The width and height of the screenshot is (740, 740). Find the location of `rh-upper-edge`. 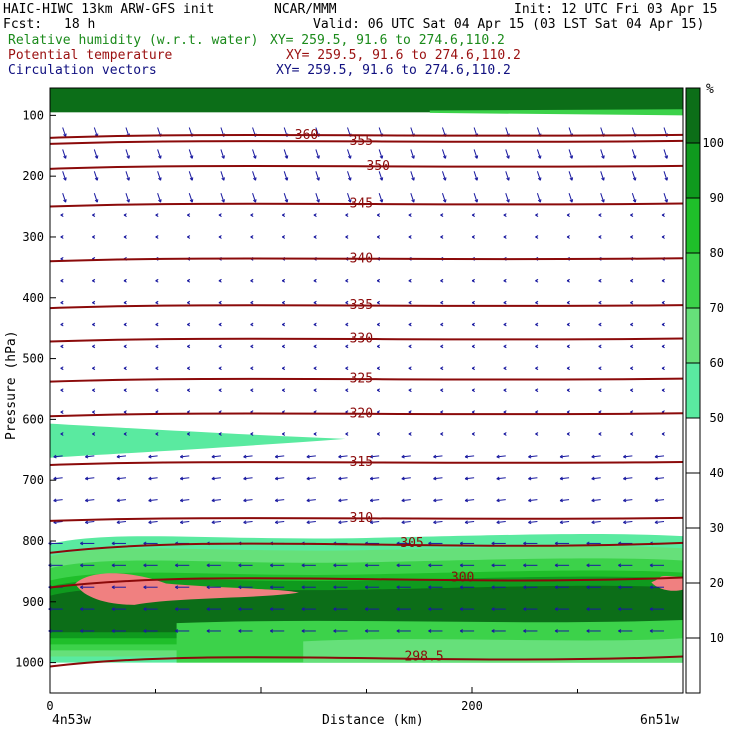

rh-upper-edge is located at coordinates (556, 112).